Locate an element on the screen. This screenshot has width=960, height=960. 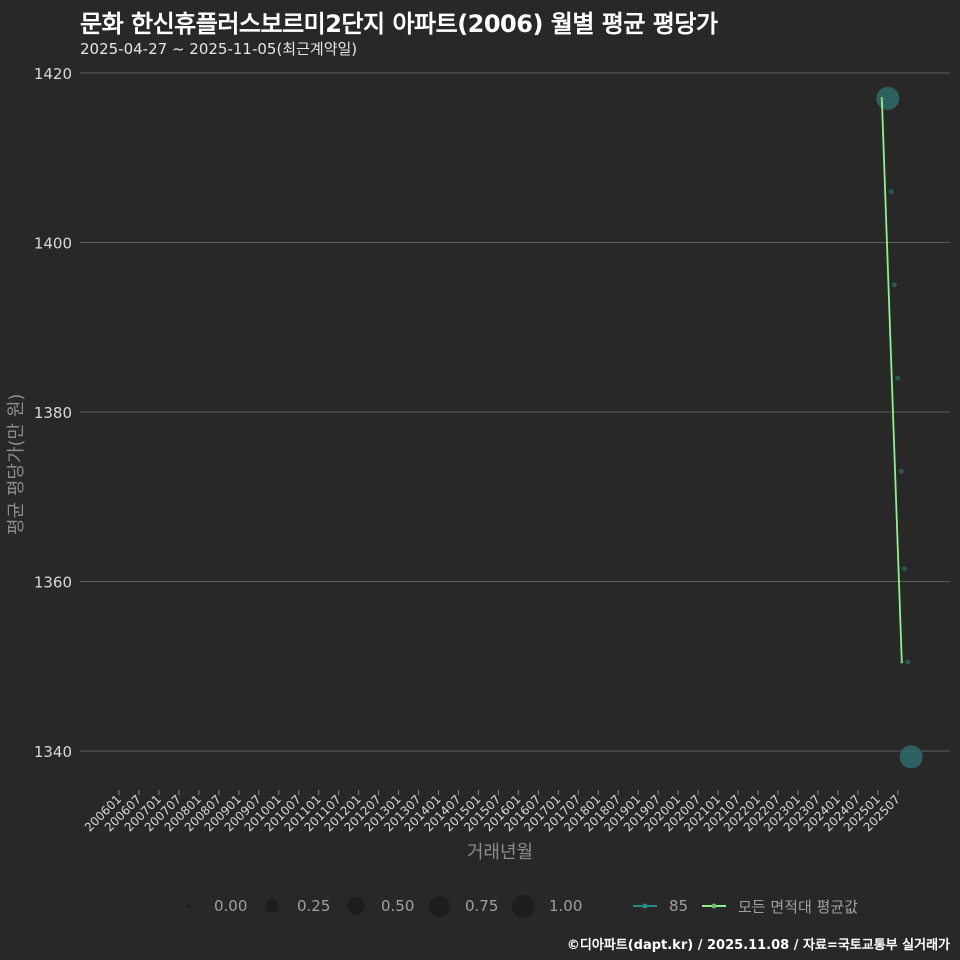
green-line-dot-icon is located at coordinates (714, 906).